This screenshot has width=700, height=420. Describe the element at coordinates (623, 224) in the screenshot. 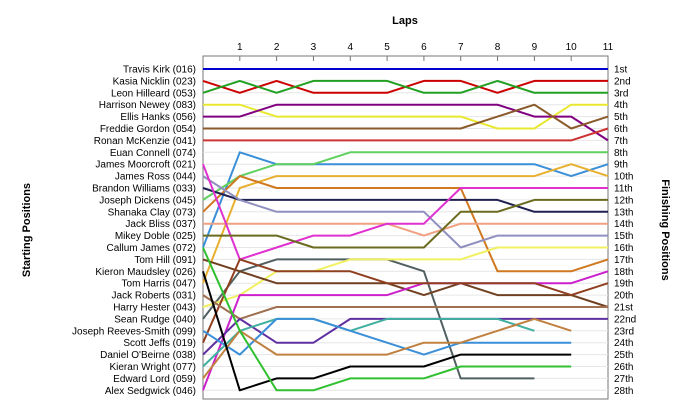

I see `finish-label: 14th` at that location.